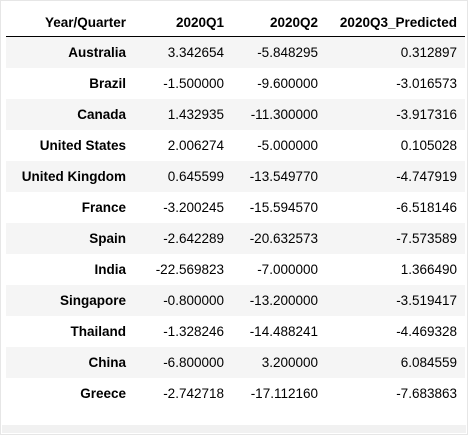 This screenshot has width=470, height=437. What do you see at coordinates (283, 238) in the screenshot?
I see `cell-2020q2: -20.632573` at bounding box center [283, 238].